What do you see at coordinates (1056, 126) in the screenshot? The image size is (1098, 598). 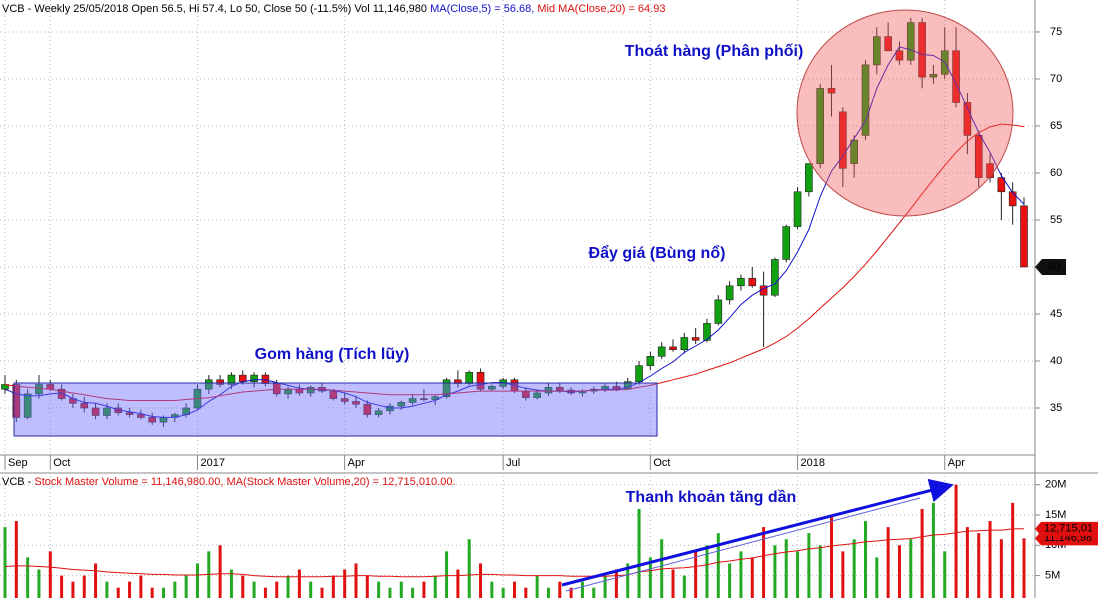 I see `y-tick-label: 65` at bounding box center [1056, 126].